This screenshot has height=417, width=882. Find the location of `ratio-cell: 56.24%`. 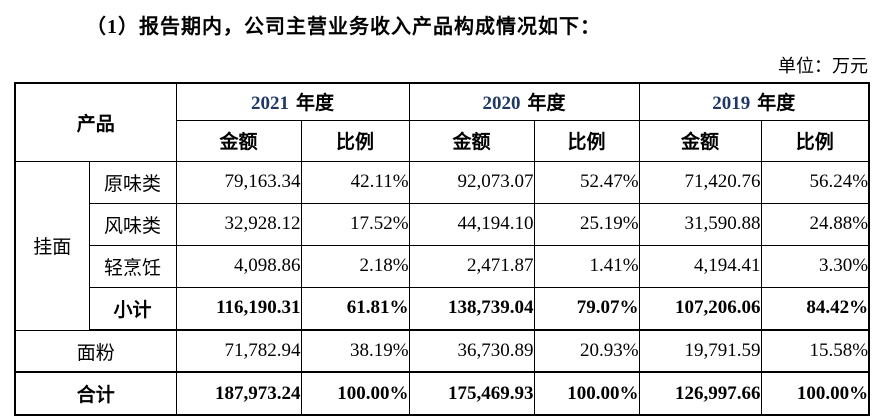

ratio-cell: 56.24% is located at coordinates (815, 182).